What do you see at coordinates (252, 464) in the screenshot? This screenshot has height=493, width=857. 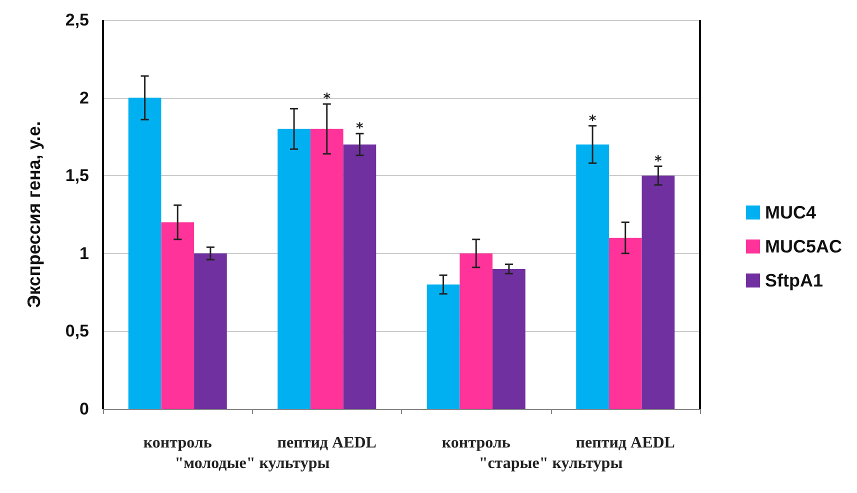 I see `text: "молодые" культуры` at bounding box center [252, 464].